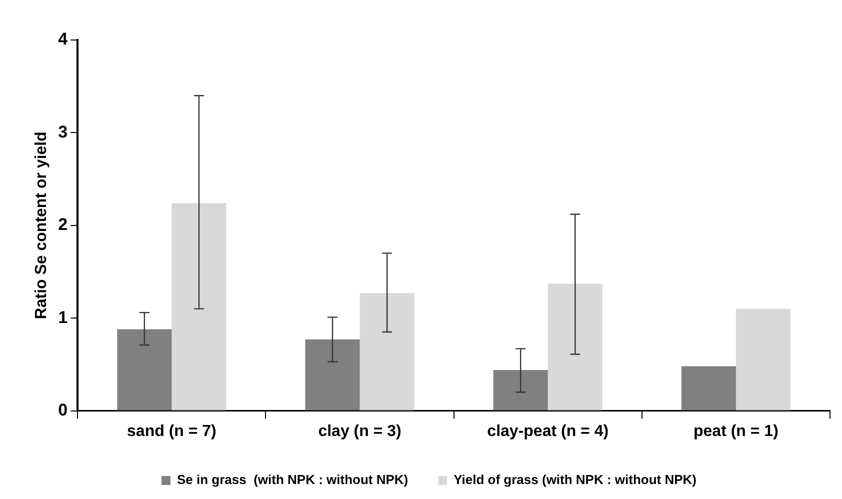 This screenshot has height=499, width=842. I want to click on legend-label: Yield of grass (with NPK : without NPK), so click(575, 480).